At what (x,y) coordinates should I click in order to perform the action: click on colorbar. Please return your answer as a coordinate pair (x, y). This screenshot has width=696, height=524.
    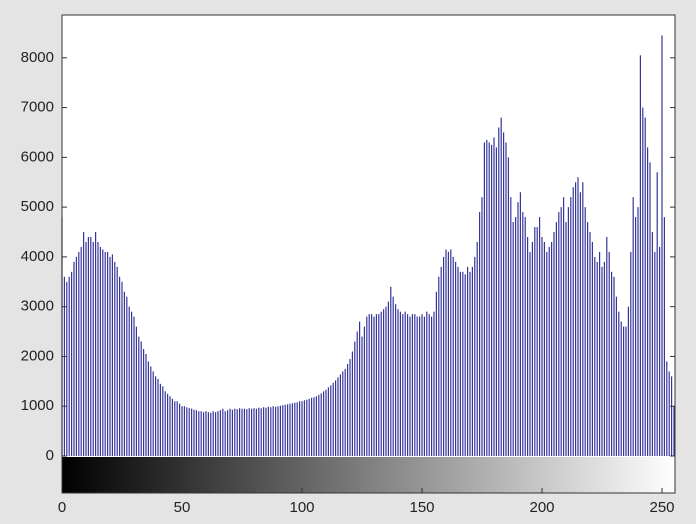
    Looking at the image, I should click on (368, 475).